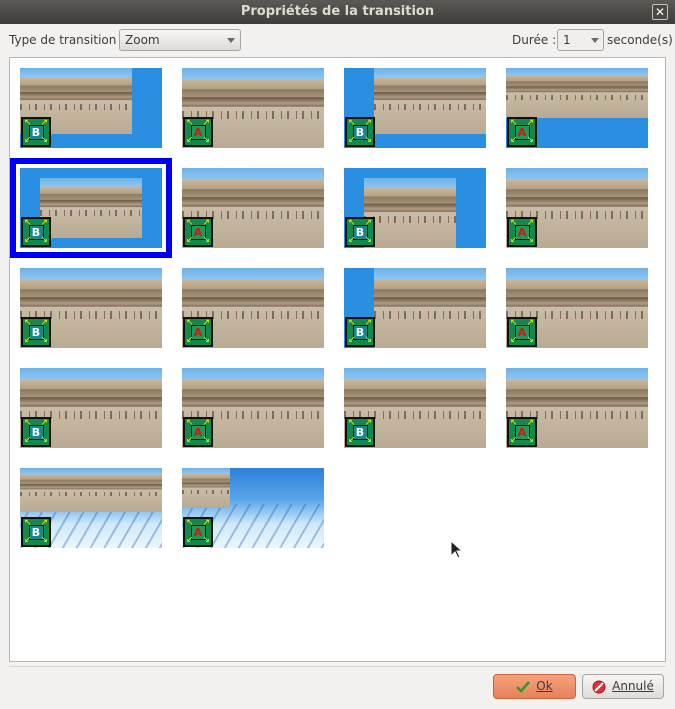  What do you see at coordinates (534, 686) in the screenshot?
I see `ok-button: Ok` at bounding box center [534, 686].